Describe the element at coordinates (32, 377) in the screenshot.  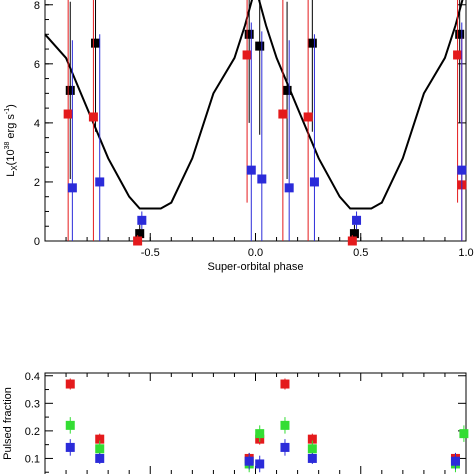
I see `bottom-y-tick-label: 0.4` at that location.